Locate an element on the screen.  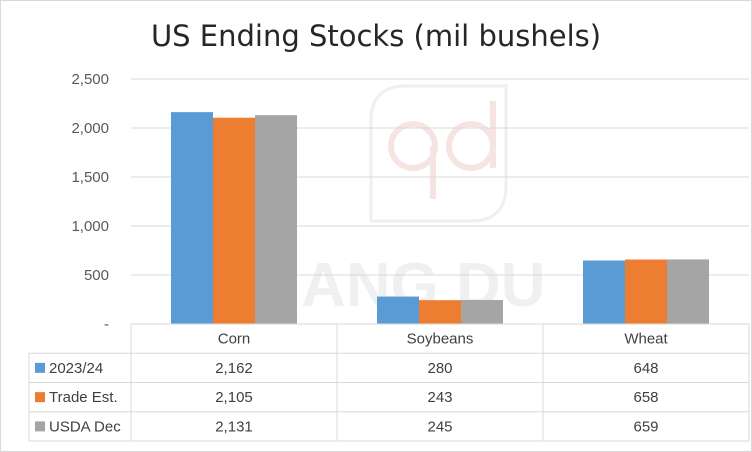
data-table-value: 245 is located at coordinates (439, 426).